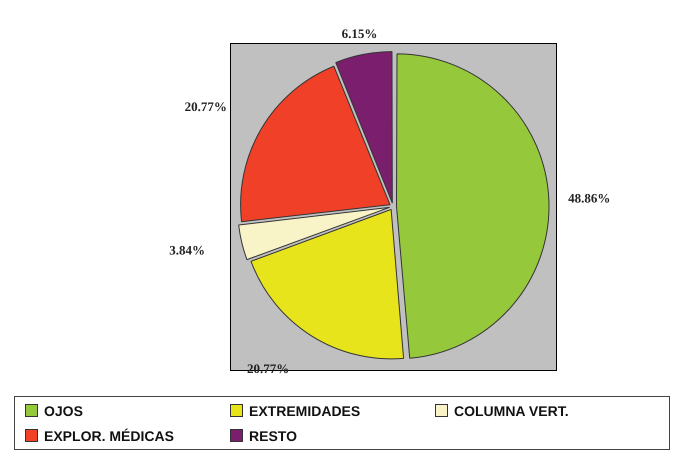 Image resolution: width=674 pixels, height=452 pixels. I want to click on legend-label: EXTREMIDADES, so click(304, 410).